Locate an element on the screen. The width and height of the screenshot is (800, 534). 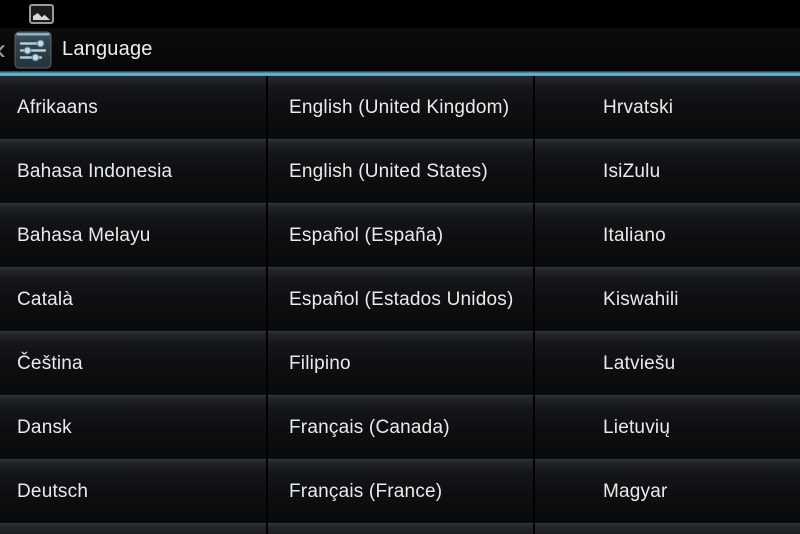
language-item: IsiZulu is located at coordinates (667, 172).